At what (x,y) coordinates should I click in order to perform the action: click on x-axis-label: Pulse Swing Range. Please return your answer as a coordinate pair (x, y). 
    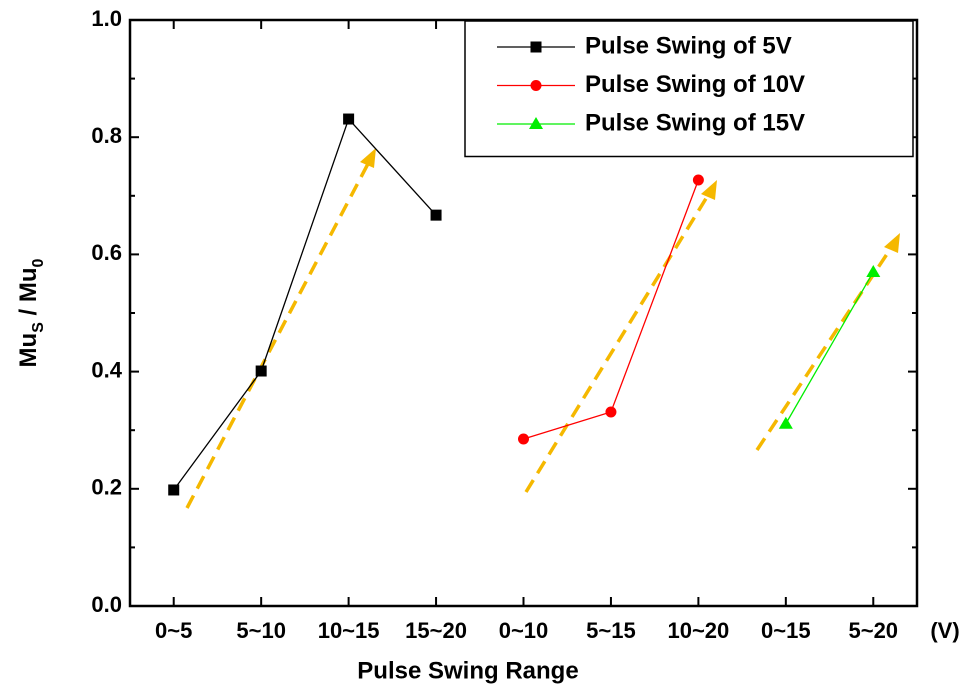
    Looking at the image, I should click on (467, 670).